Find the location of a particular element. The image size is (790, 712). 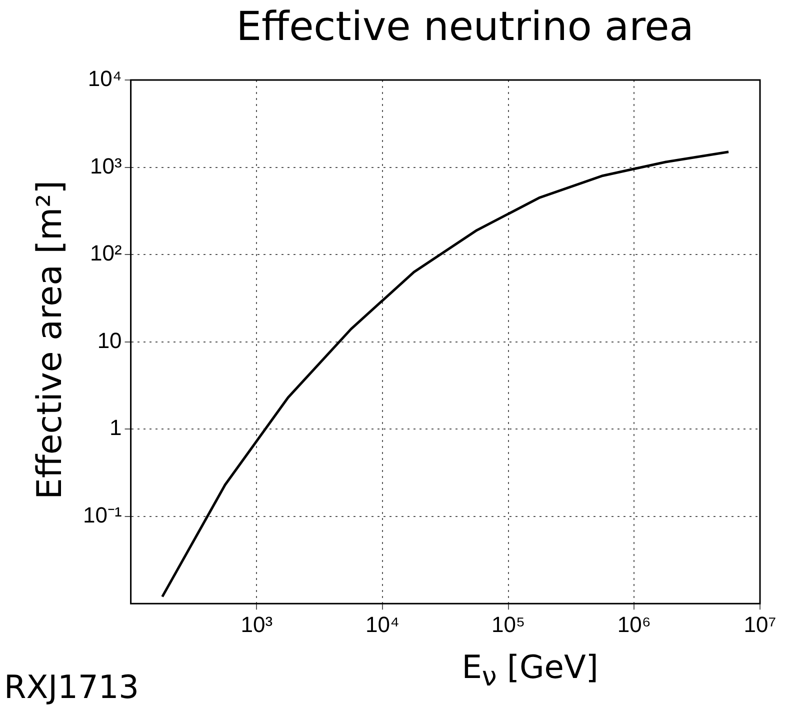

x-tick-label: 10⁴ is located at coordinates (383, 624).